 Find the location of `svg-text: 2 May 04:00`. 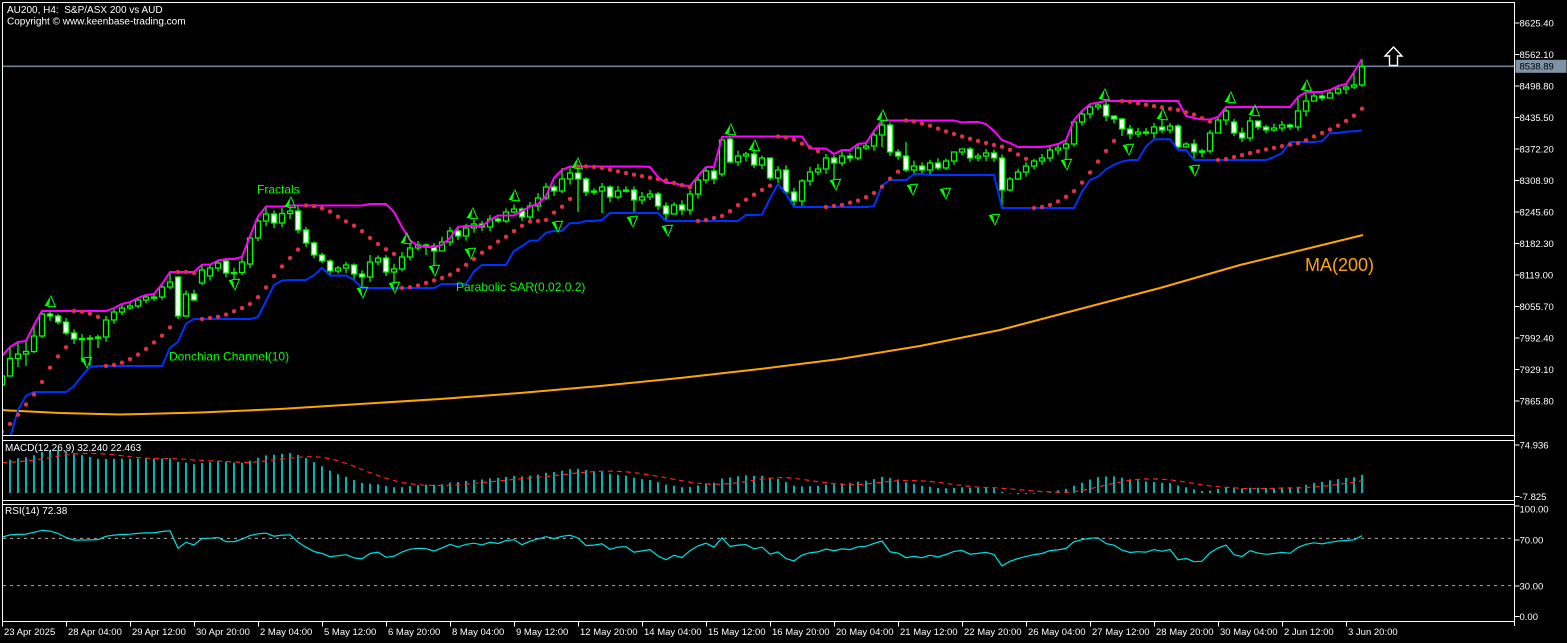

svg-text: 2 May 04:00 is located at coordinates (286, 632).